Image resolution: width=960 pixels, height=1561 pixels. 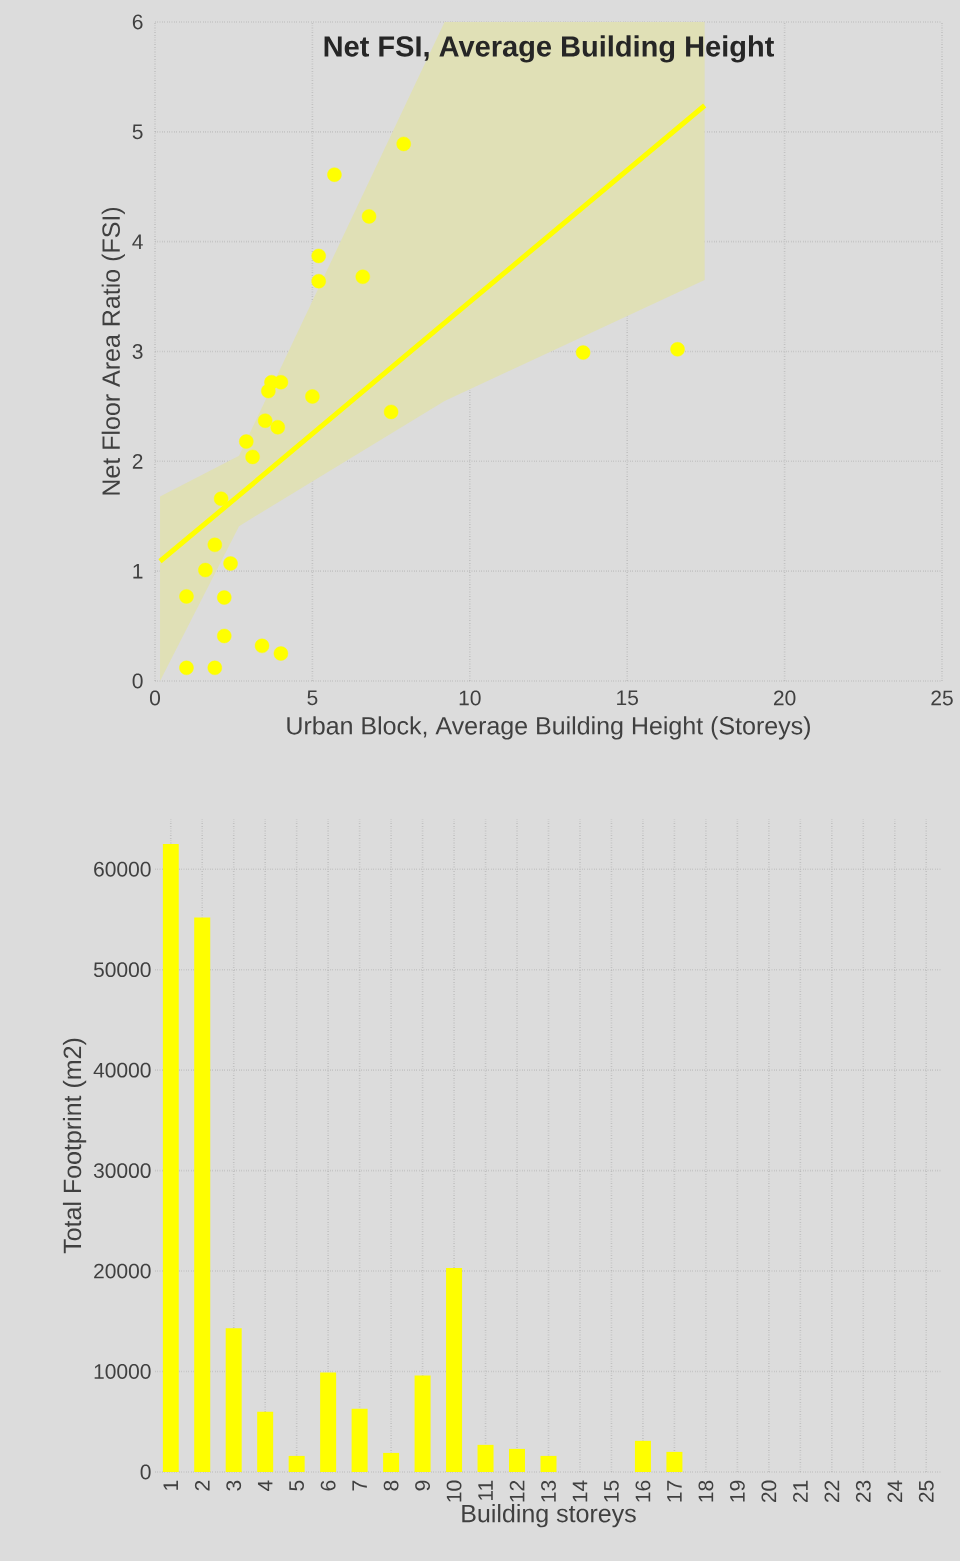 I want to click on x-tick-label: 24, so click(x=895, y=1491).